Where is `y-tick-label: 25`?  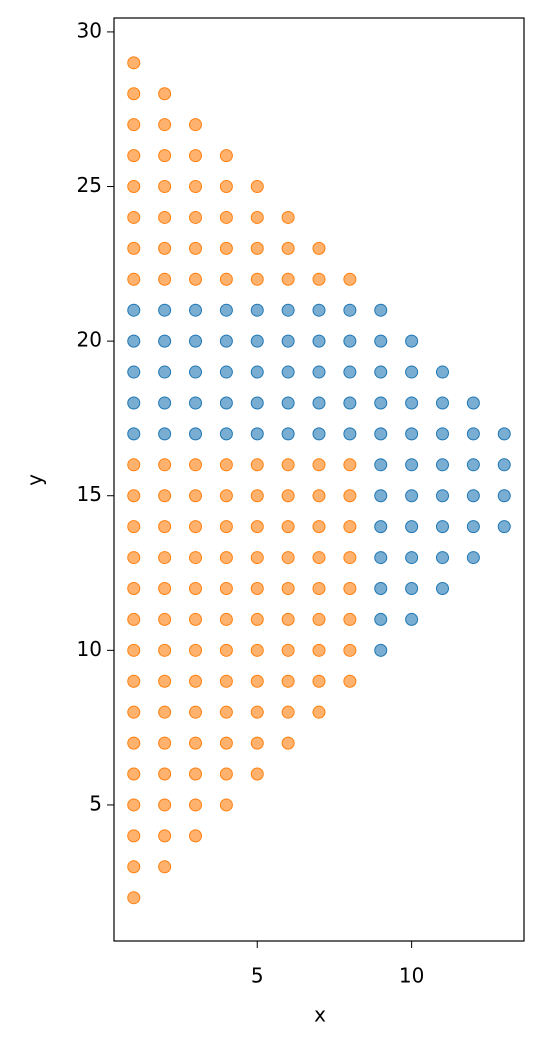
y-tick-label: 25 is located at coordinates (89, 185).